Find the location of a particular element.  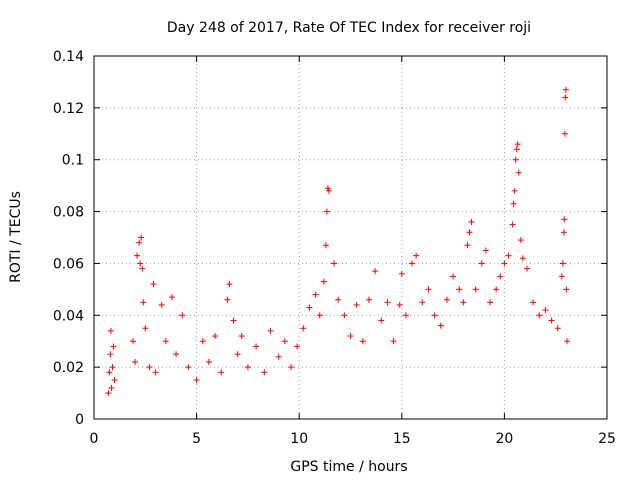

x-tick-label: 25 is located at coordinates (607, 439).